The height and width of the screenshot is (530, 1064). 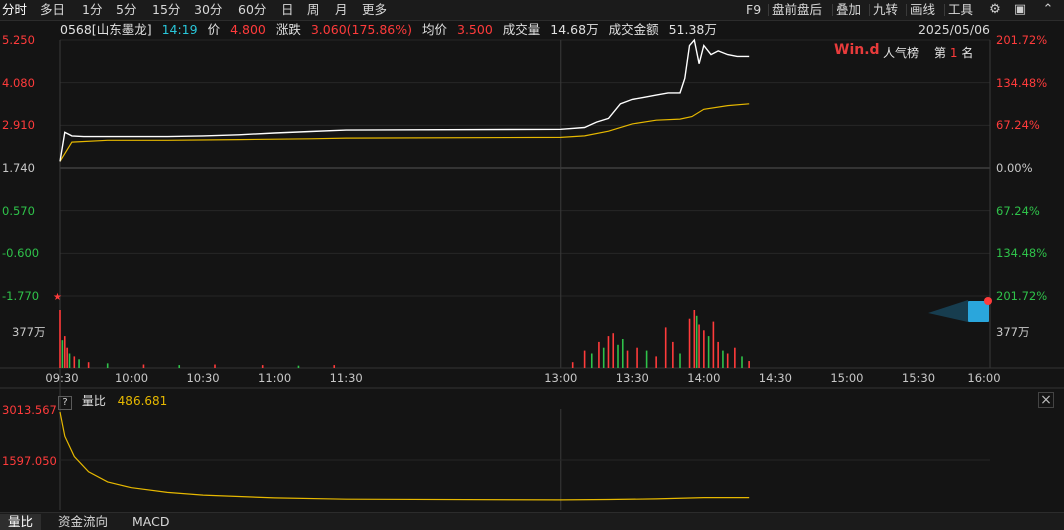 I want to click on time-tick-label: 16:00, so click(x=984, y=378).